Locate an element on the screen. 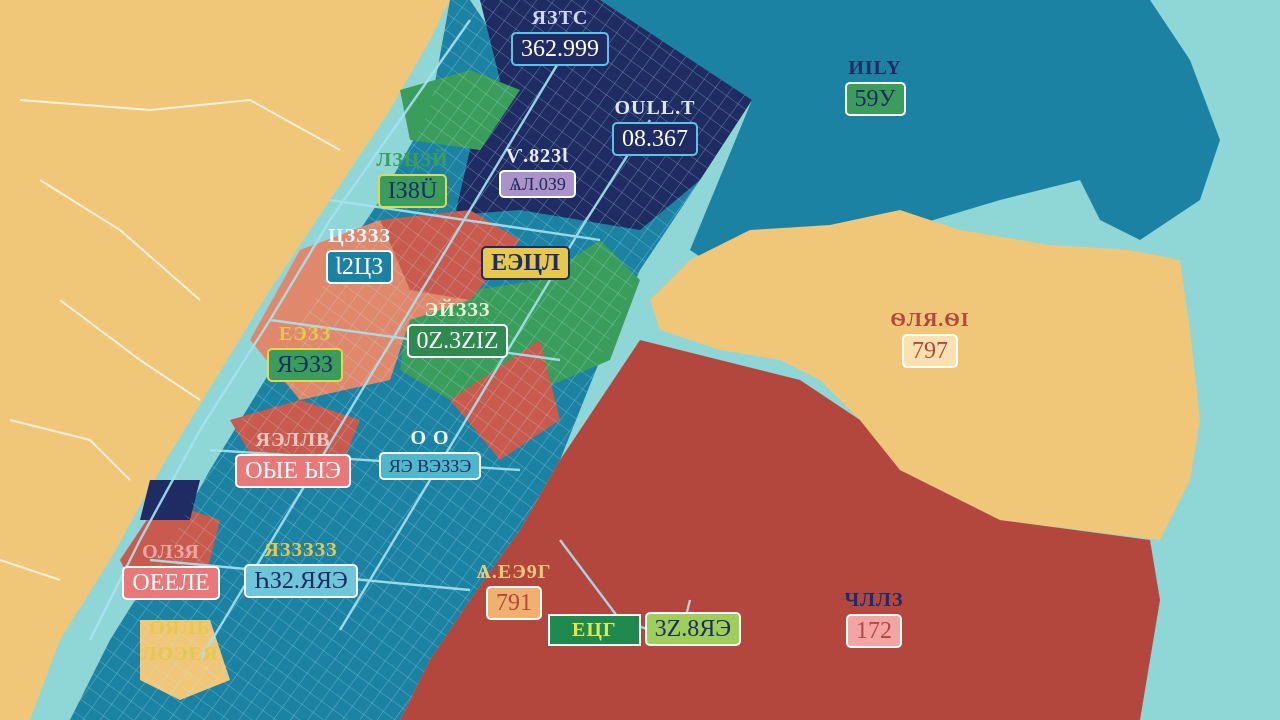  label-navy-right: OULL.T 08.367 is located at coordinates (655, 127).